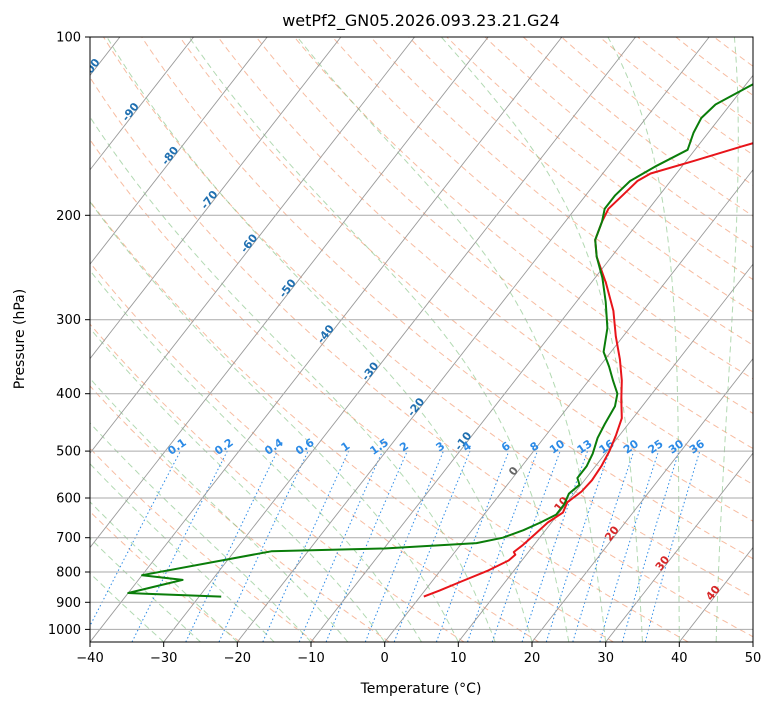  What do you see at coordinates (68, 573) in the screenshot?
I see `y-tick-label: 800` at bounding box center [68, 573].